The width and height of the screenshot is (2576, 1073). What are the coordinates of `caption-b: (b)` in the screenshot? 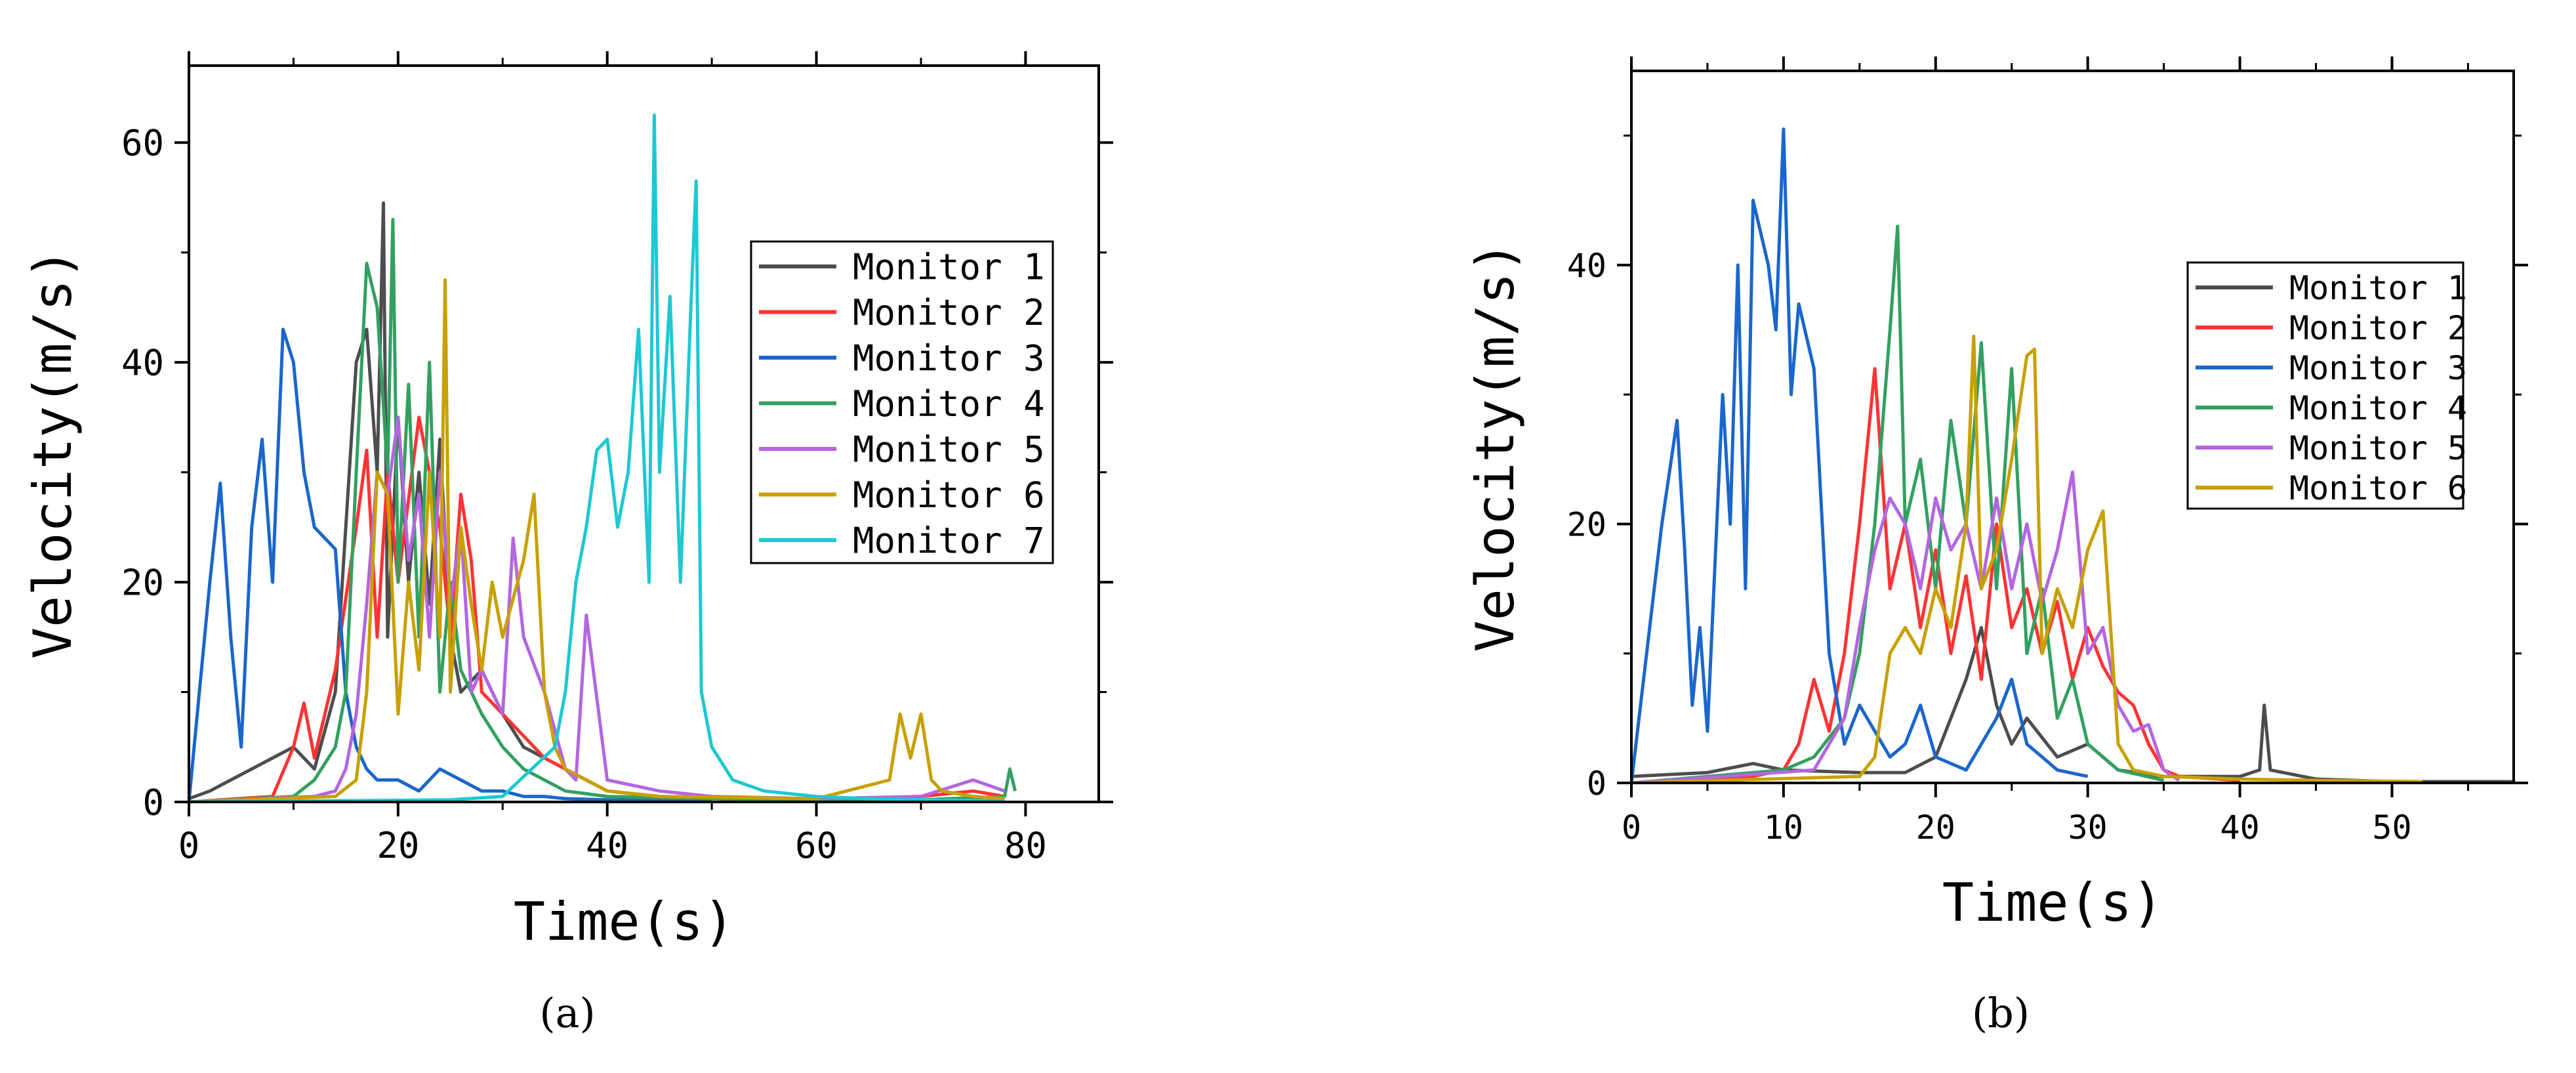 It's located at (2001, 1013).